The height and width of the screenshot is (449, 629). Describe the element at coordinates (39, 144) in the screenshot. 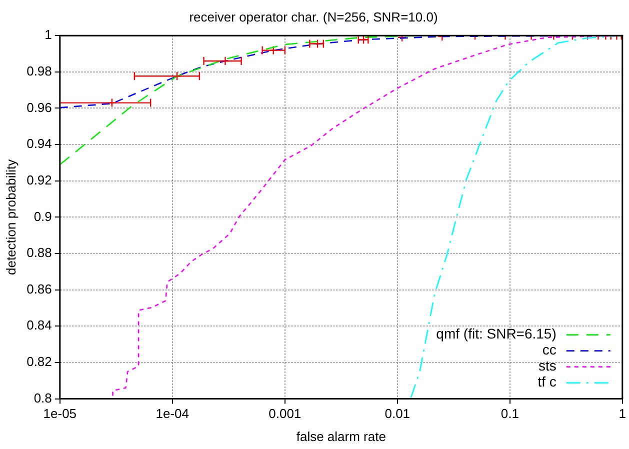

I see `y-tick-label: 0.94` at that location.